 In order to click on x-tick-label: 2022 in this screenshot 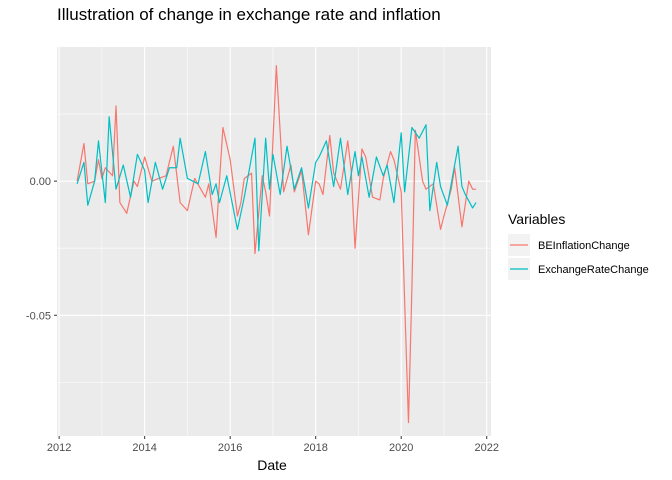, I will do `click(486, 448)`.